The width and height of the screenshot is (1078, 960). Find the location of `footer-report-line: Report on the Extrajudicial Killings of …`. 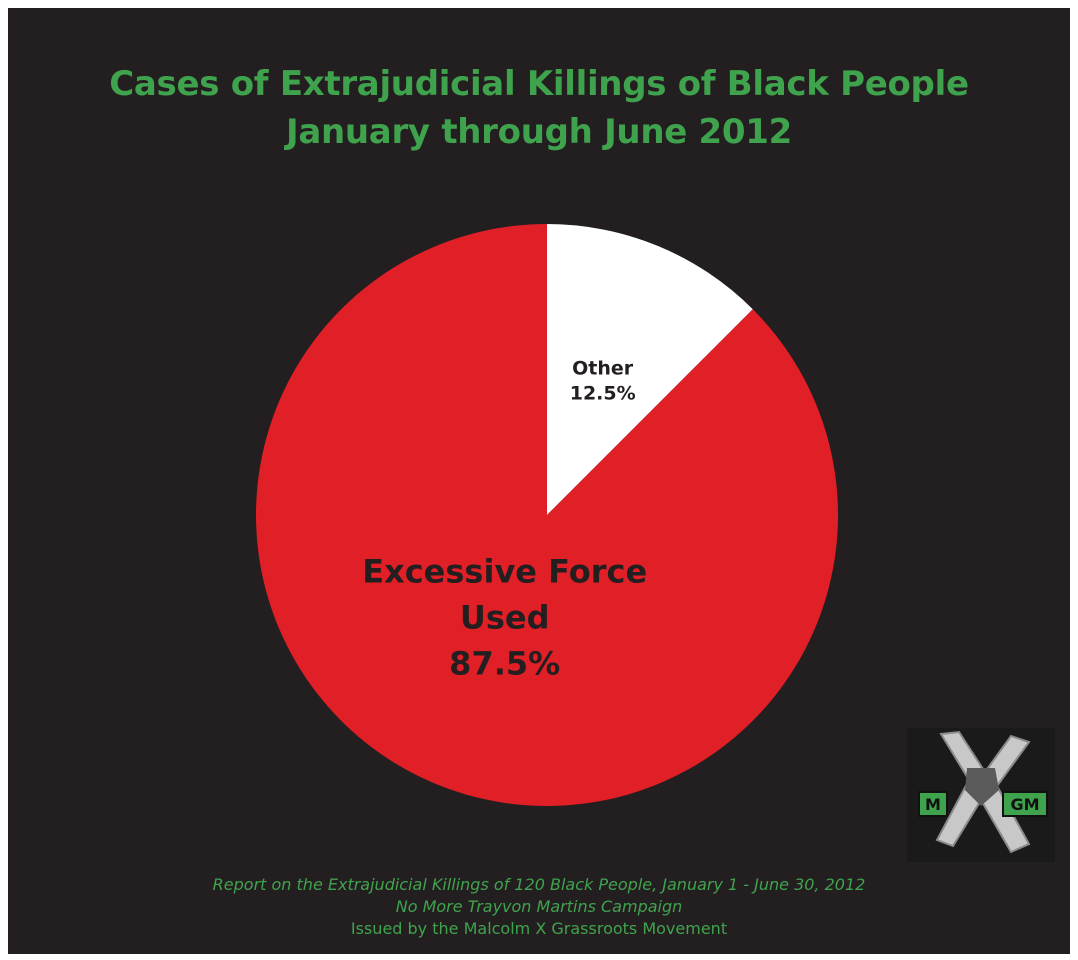

footer-report-line: Report on the Extrajudicial Killings of … is located at coordinates (539, 884).